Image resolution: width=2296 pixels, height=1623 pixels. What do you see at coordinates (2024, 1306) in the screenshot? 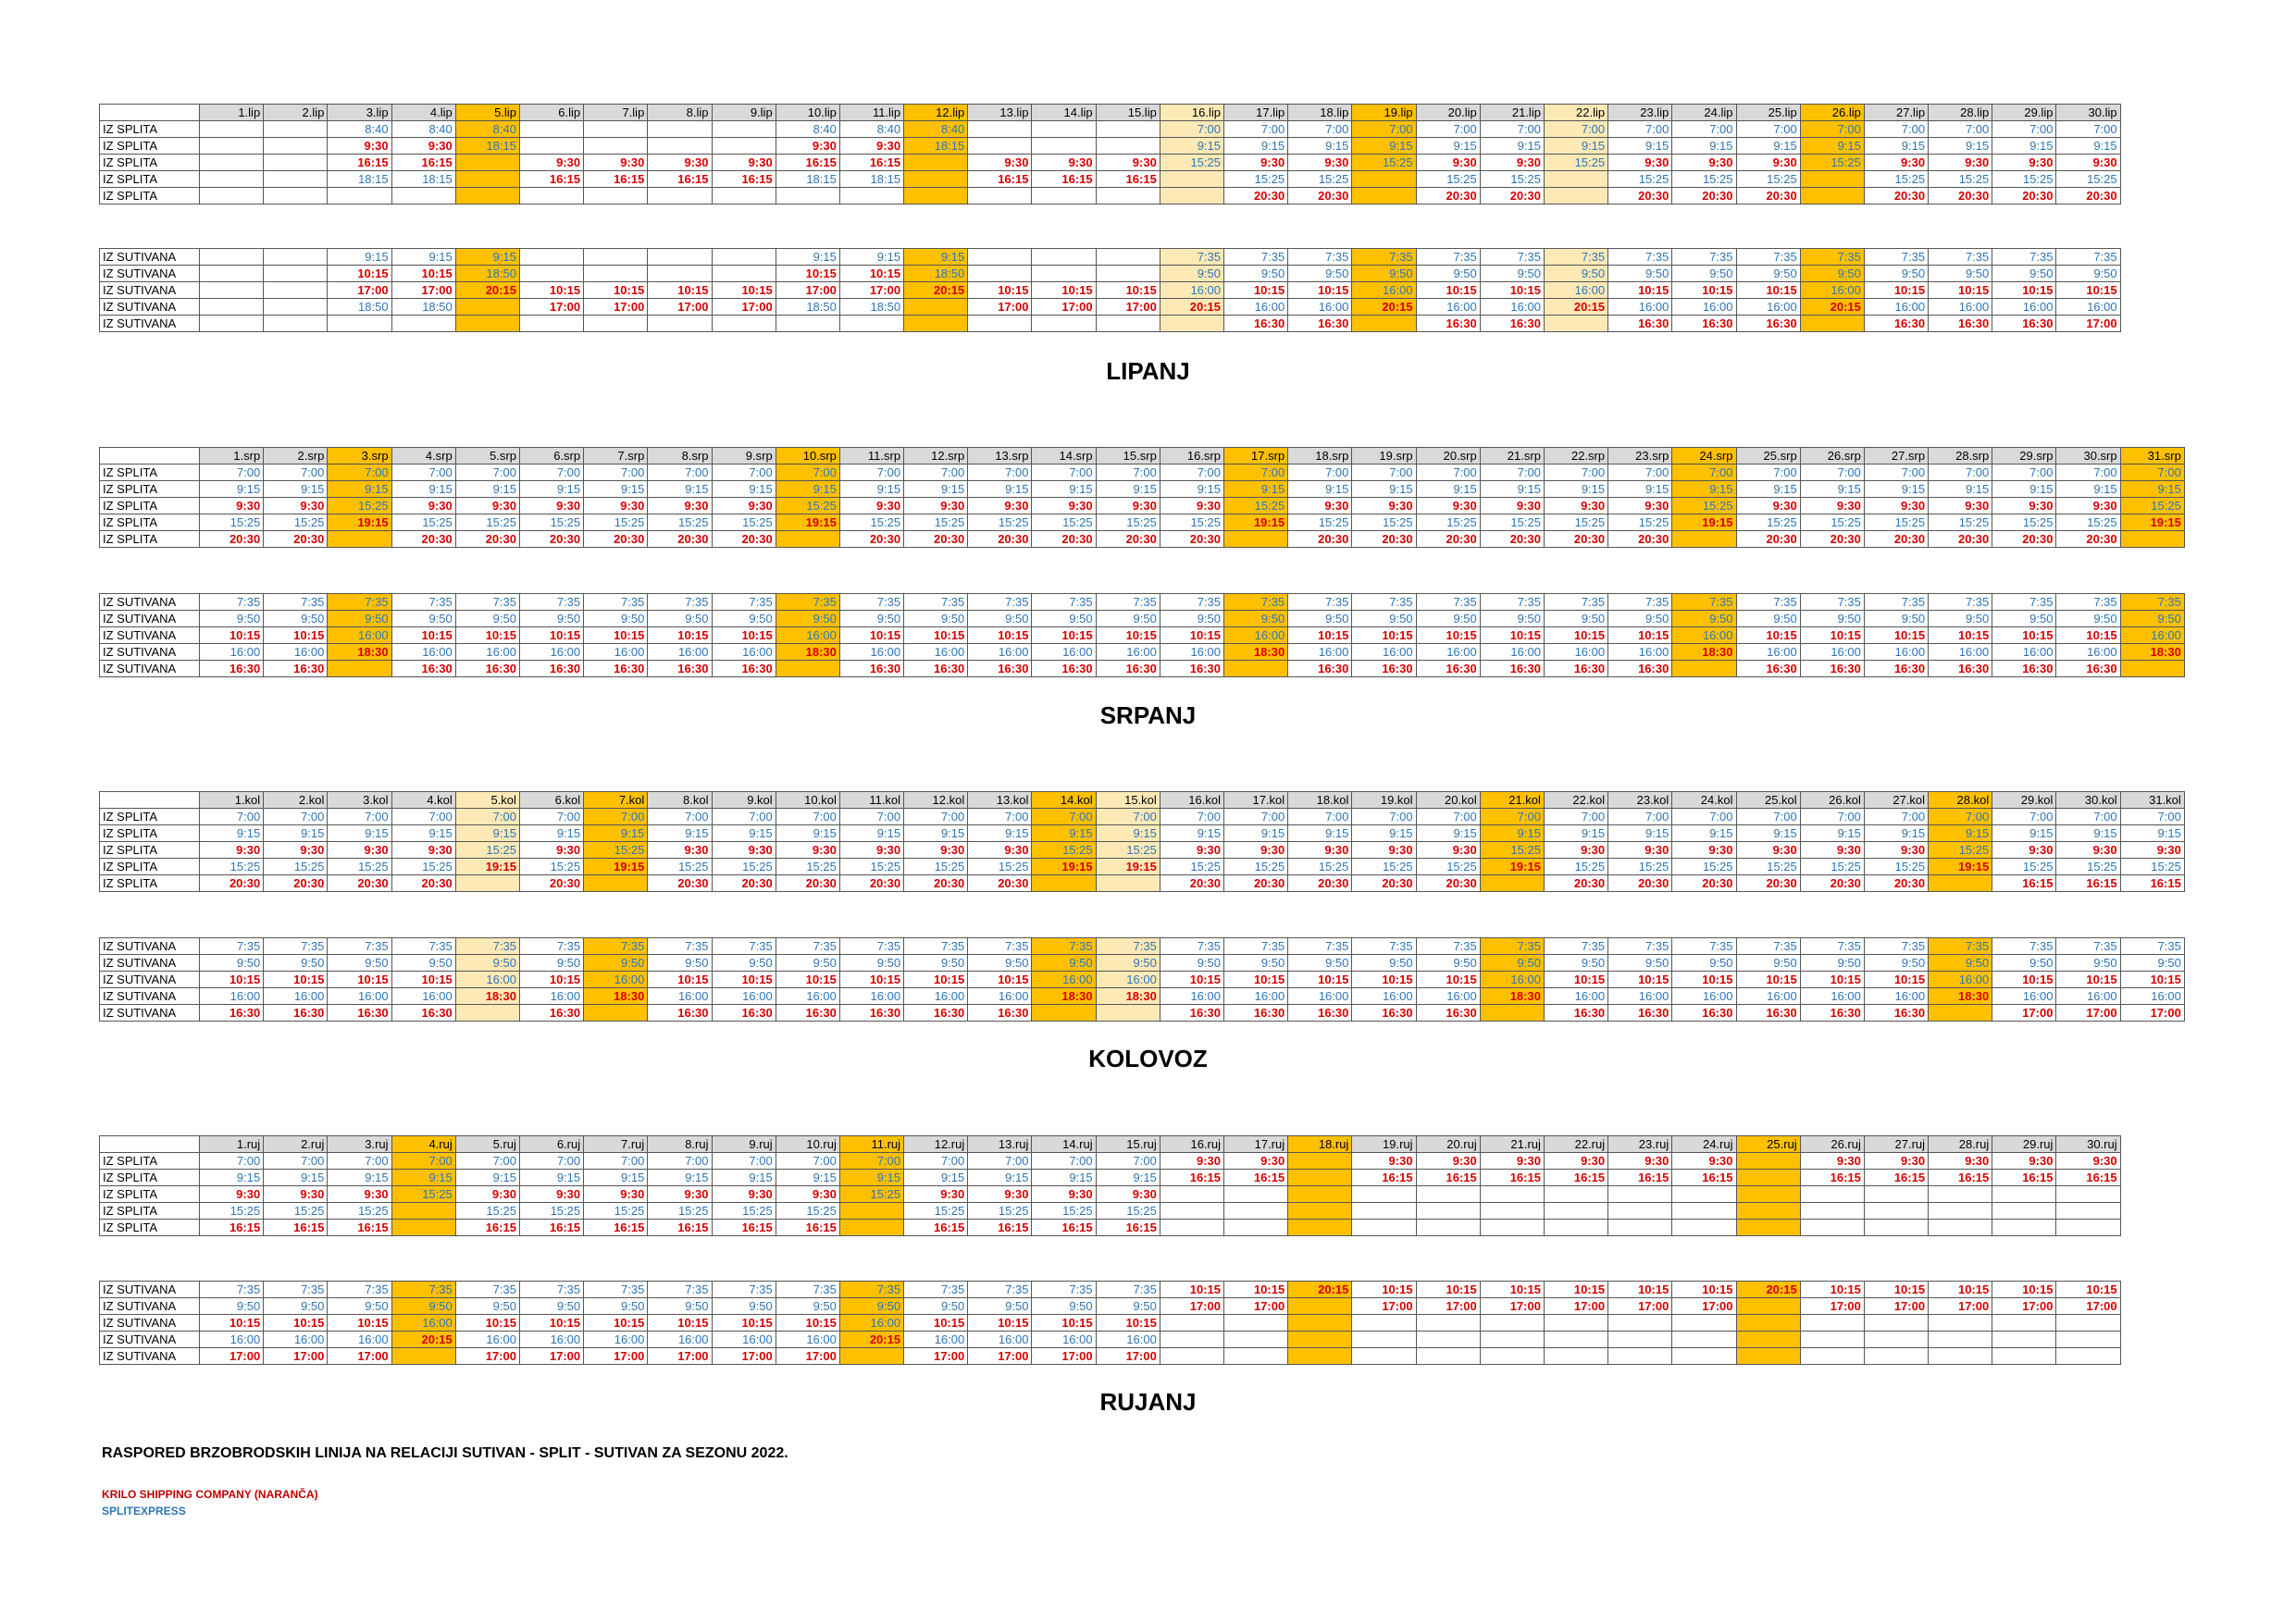
I see `departure-time-cell: 17:00` at bounding box center [2024, 1306].